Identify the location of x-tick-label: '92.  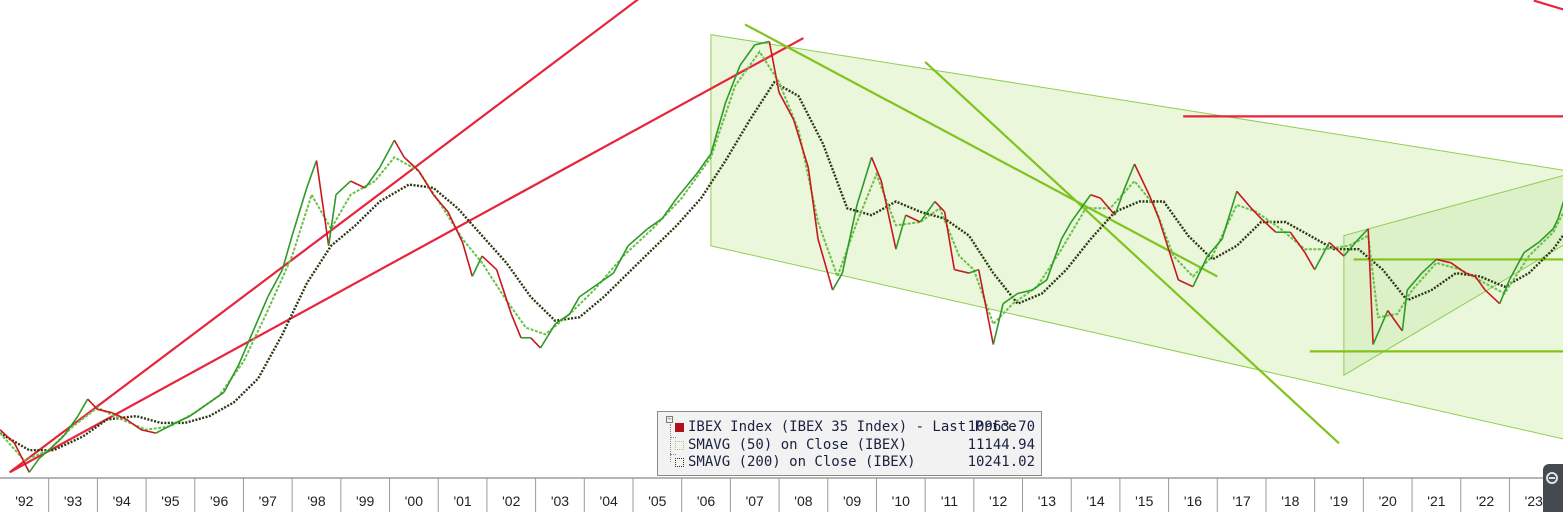
(24, 501).